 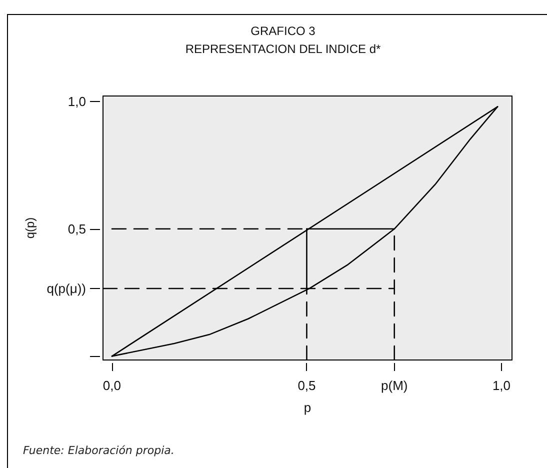 What do you see at coordinates (308, 407) in the screenshot?
I see `x-axis-title: p` at bounding box center [308, 407].